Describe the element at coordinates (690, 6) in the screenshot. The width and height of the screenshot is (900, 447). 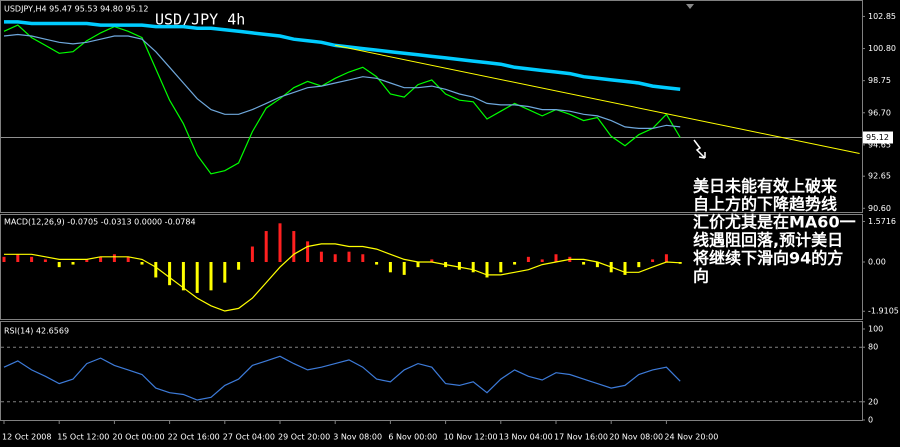
I see `scroll-marker` at that location.